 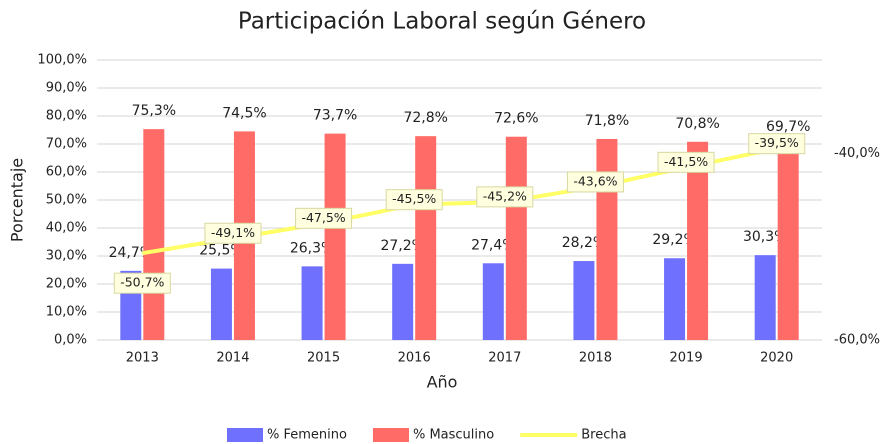 I want to click on data-label: 73,7%, so click(x=335, y=116).